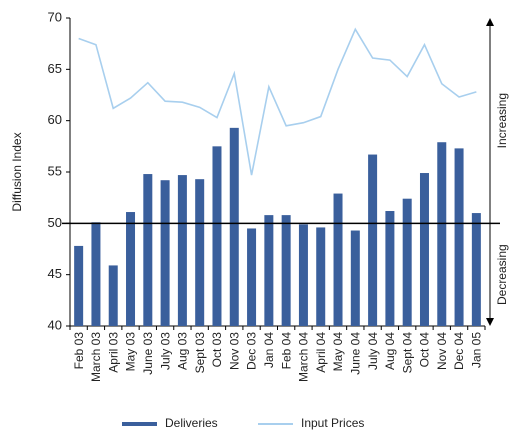  What do you see at coordinates (390, 351) in the screenshot?
I see `x-tick-label: Aug 04` at bounding box center [390, 351].